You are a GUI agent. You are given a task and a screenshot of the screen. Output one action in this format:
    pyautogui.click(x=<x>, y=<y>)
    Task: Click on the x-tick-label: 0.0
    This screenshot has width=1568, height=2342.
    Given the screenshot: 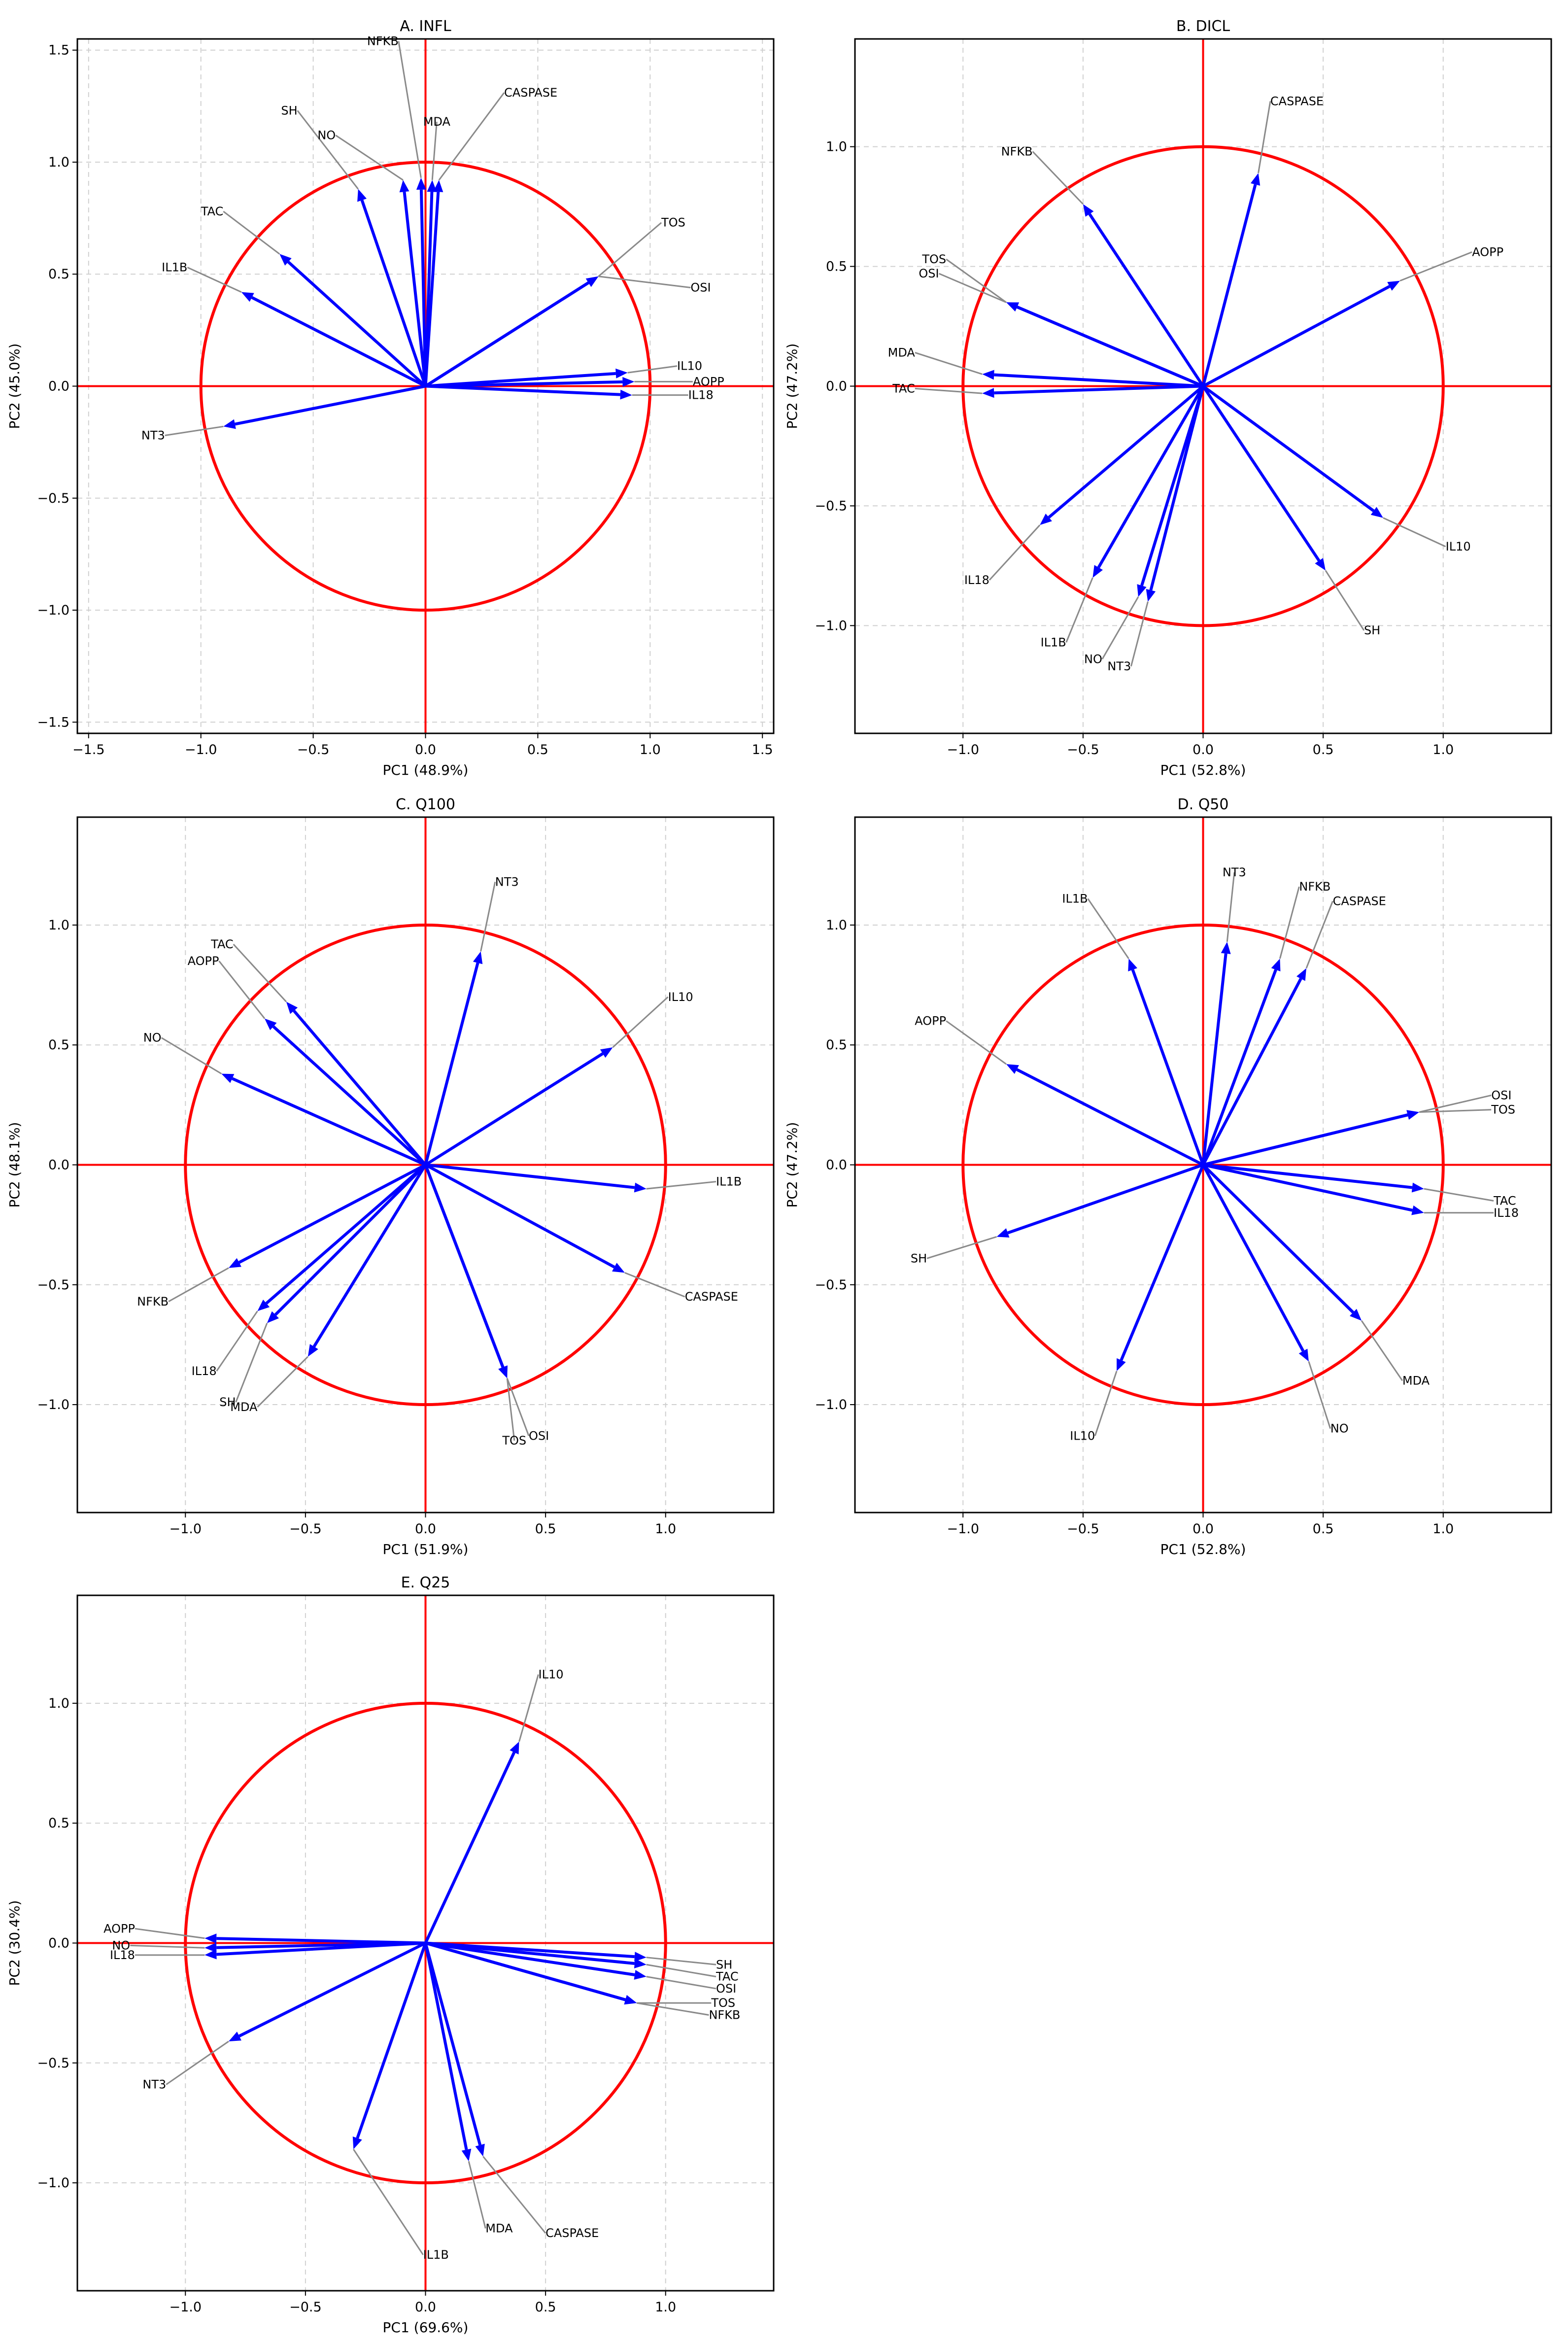 What is the action you would take?
    pyautogui.click(x=425, y=1529)
    